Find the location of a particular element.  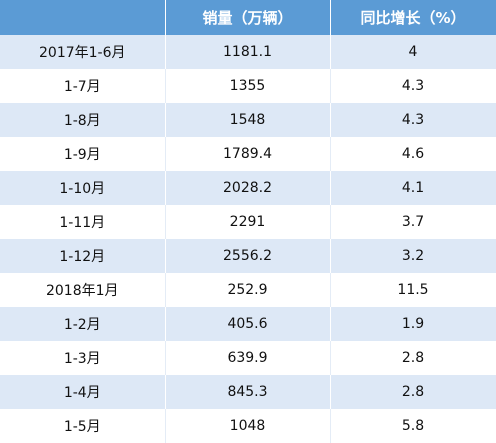

header-cell is located at coordinates (83, 17).